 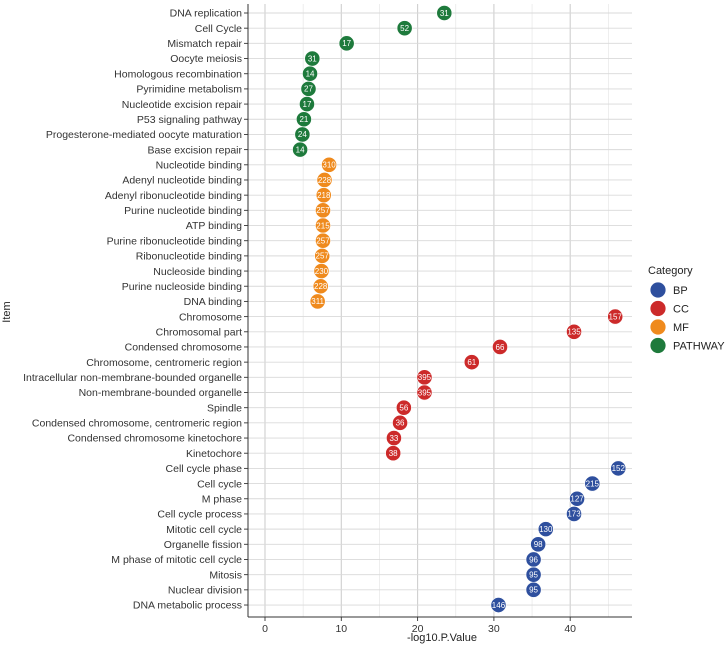 I want to click on data-point-label: 17, so click(x=307, y=104).